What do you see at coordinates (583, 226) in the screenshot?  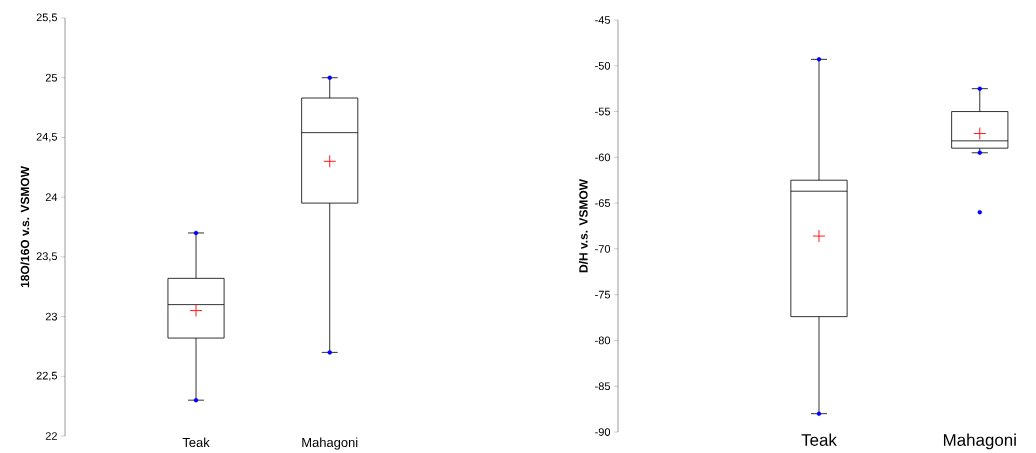 I see `y-axis-title: D/H v.s. VSMOW` at bounding box center [583, 226].